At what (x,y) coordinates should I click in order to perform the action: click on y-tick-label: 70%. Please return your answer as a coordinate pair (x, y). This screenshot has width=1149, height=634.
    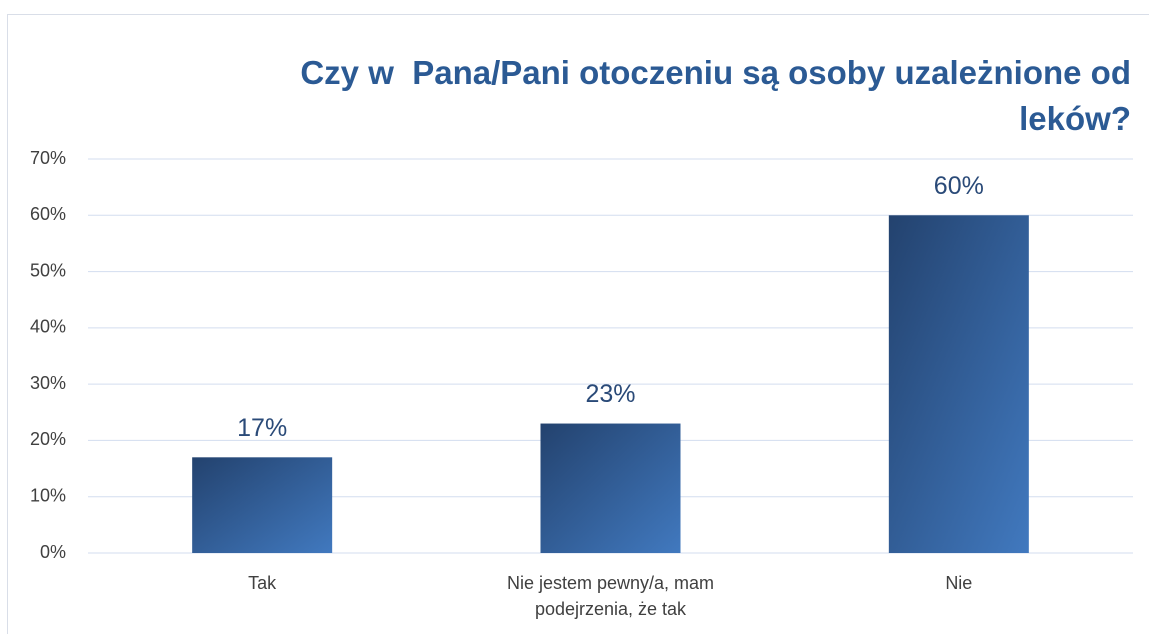
    Looking at the image, I should click on (48, 158).